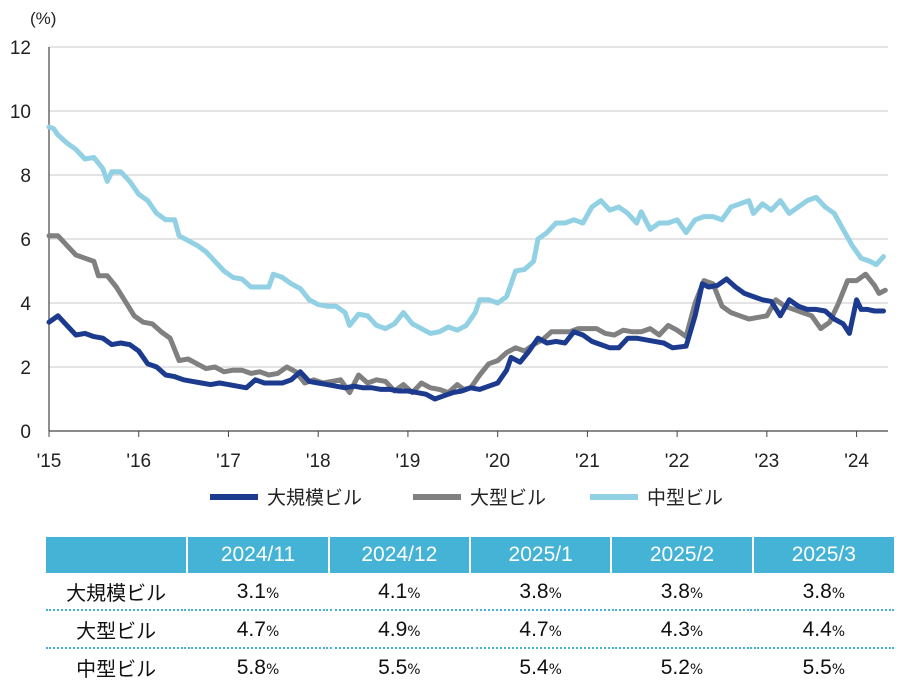 The width and height of the screenshot is (900, 693). What do you see at coordinates (49, 461) in the screenshot?
I see `x-tick-label: '15` at bounding box center [49, 461].